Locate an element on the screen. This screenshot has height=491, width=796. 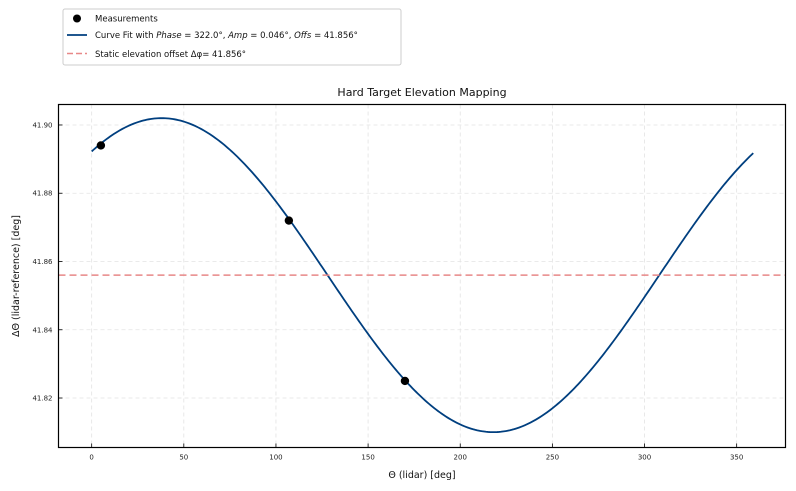
legend-label-offset: Static elevation offset Δφ= 41.856° is located at coordinates (170, 55).